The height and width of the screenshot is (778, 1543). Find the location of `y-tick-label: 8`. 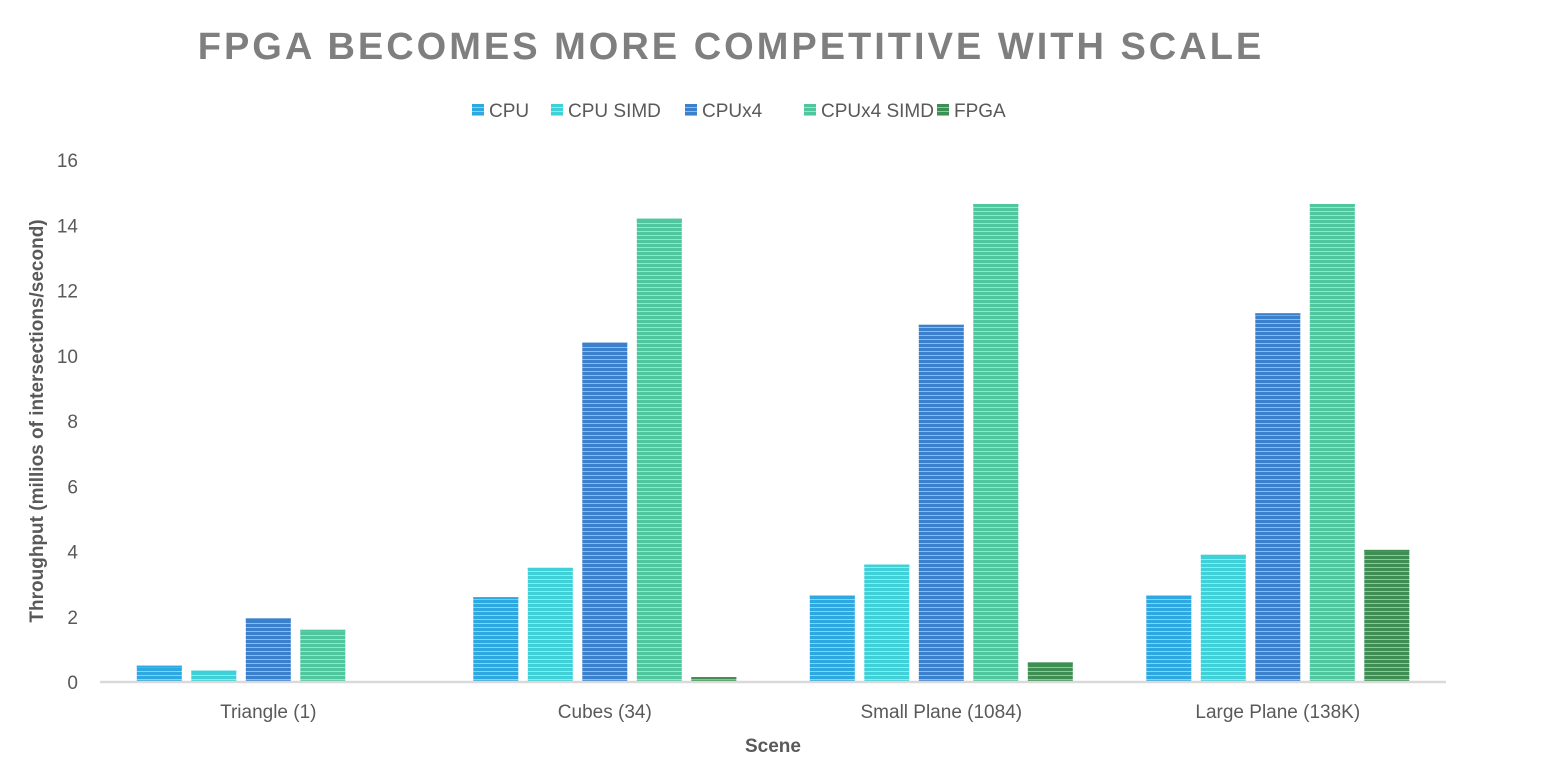

y-tick-label: 8 is located at coordinates (72, 422).